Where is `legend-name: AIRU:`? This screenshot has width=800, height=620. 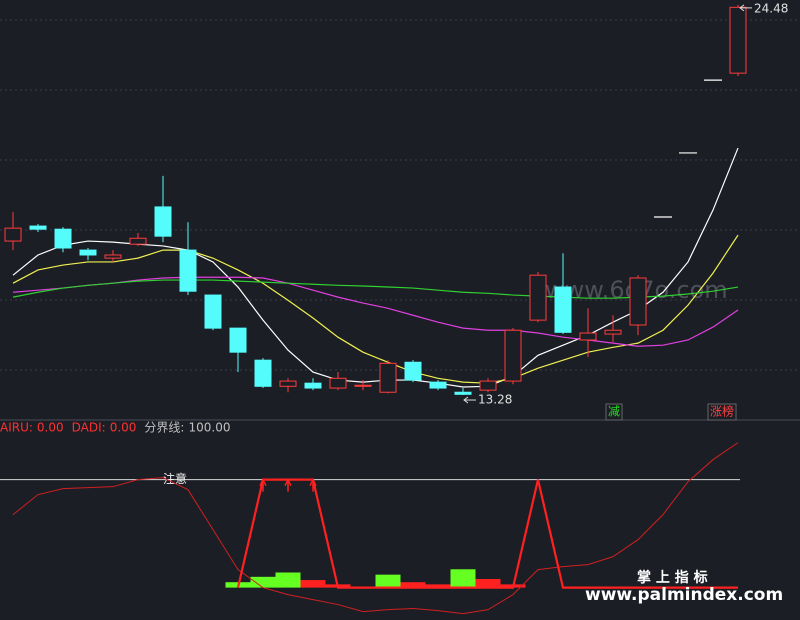 legend-name: AIRU: is located at coordinates (16, 428).